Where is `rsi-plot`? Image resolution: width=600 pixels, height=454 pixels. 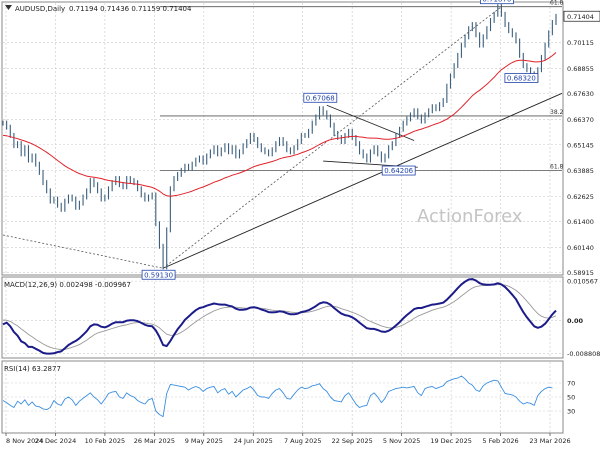
rsi-plot is located at coordinates (277, 396).